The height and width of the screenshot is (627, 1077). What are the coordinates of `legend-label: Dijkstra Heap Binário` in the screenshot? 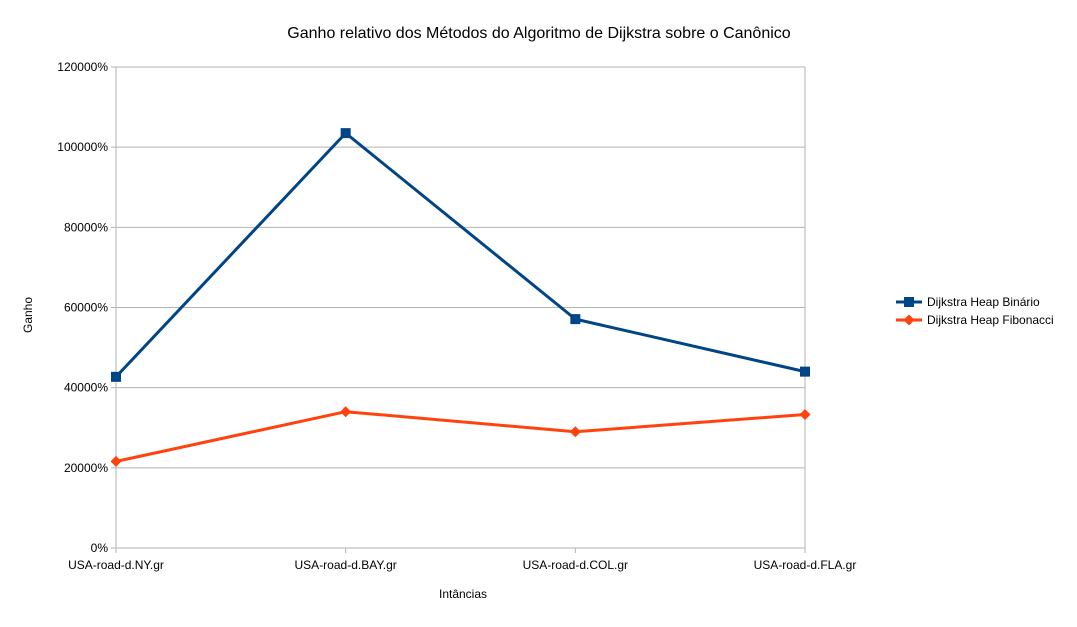 It's located at (983, 302).